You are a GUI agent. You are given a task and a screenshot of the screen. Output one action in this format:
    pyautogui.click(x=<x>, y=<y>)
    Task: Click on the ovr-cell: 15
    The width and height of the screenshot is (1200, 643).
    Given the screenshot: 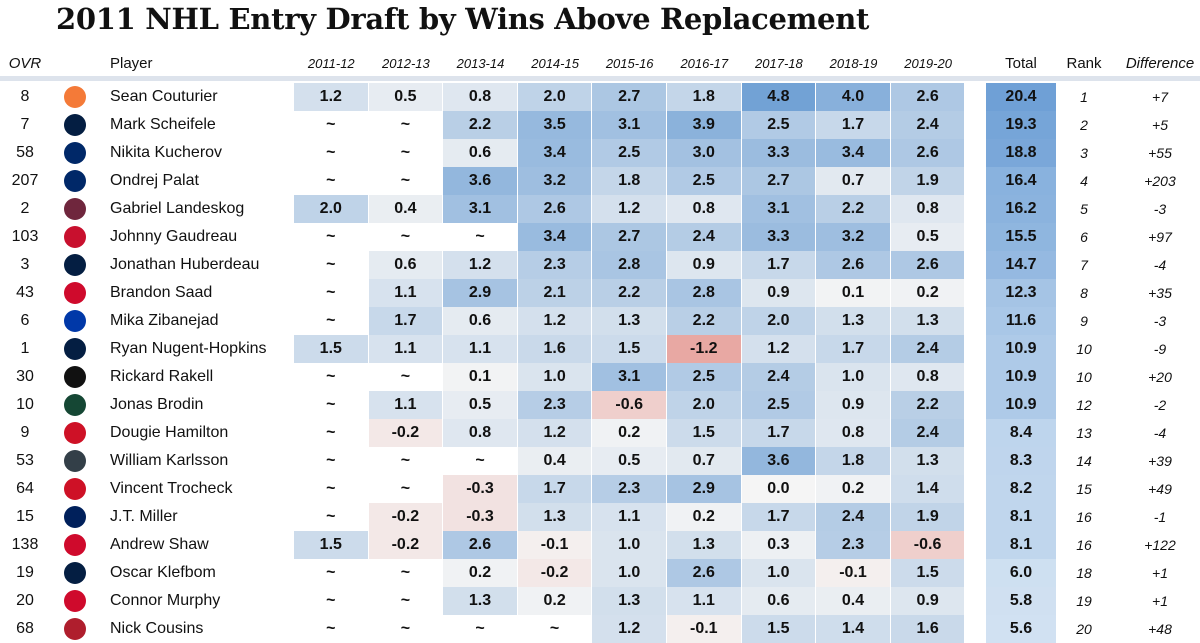 What is the action you would take?
    pyautogui.click(x=25, y=516)
    